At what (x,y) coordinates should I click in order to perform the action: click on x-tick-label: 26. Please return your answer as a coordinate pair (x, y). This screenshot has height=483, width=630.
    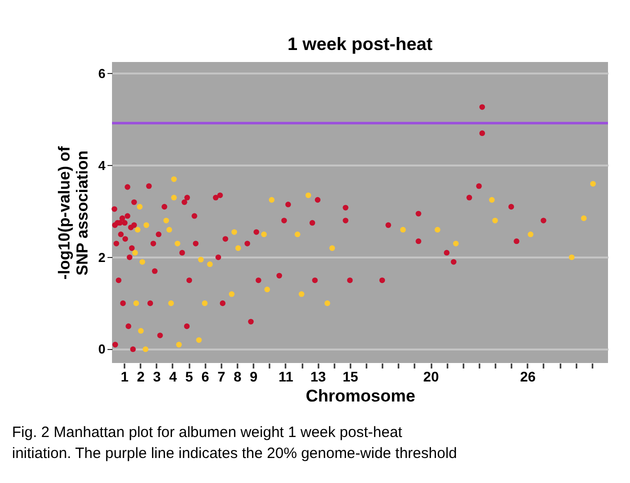
    Looking at the image, I should click on (528, 376).